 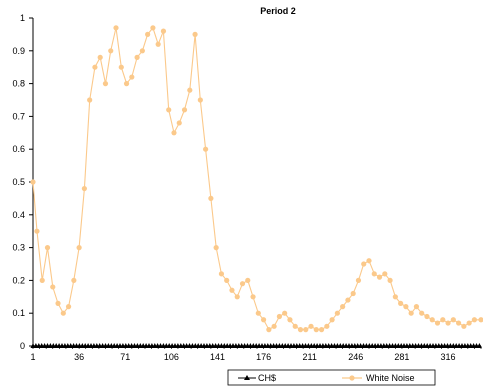 What do you see at coordinates (18, 51) in the screenshot?
I see `y-tick-label: 0.9` at bounding box center [18, 51].